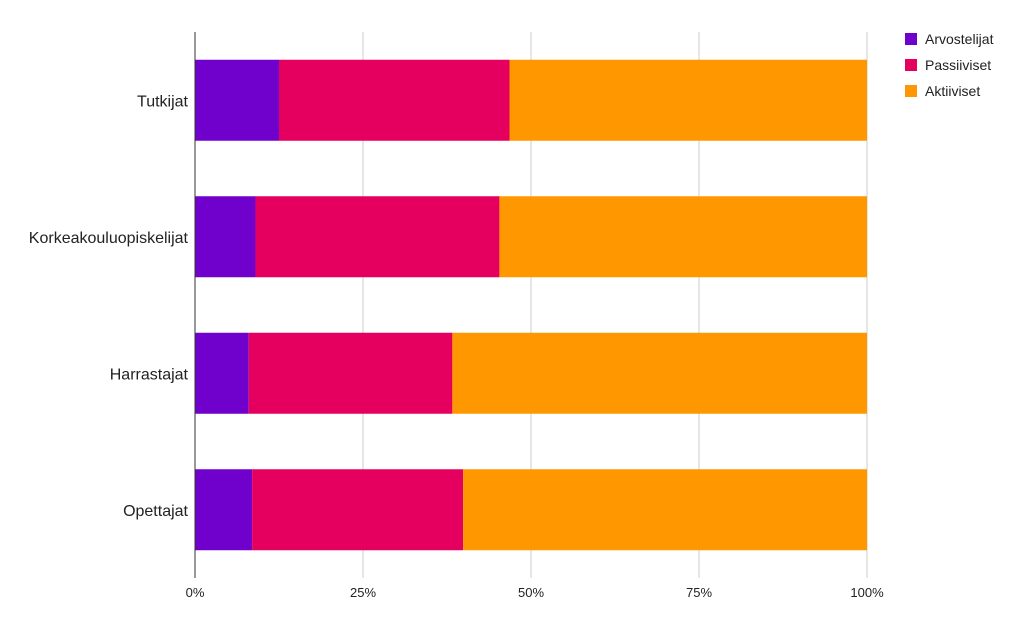  What do you see at coordinates (958, 65) in the screenshot?
I see `legend-label: Passiiviset` at bounding box center [958, 65].